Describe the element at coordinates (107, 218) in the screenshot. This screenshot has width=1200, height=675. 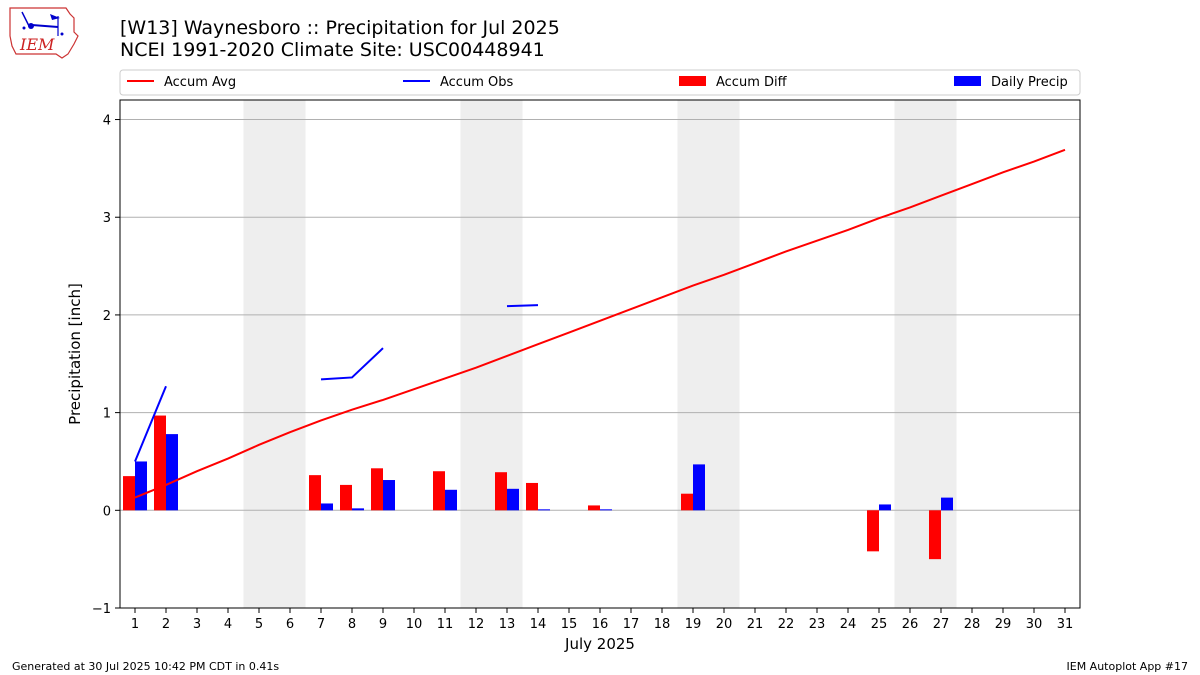
I see `y-tick-label: 3` at that location.